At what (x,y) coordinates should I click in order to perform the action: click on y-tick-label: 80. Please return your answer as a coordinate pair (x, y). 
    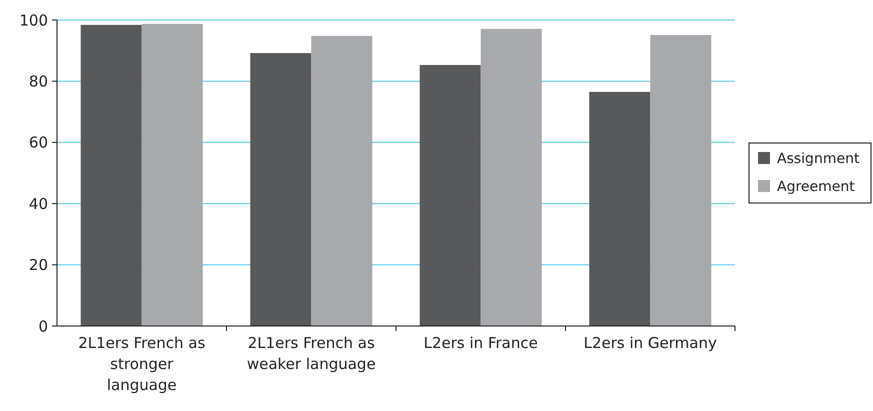
    Looking at the image, I should click on (38, 81).